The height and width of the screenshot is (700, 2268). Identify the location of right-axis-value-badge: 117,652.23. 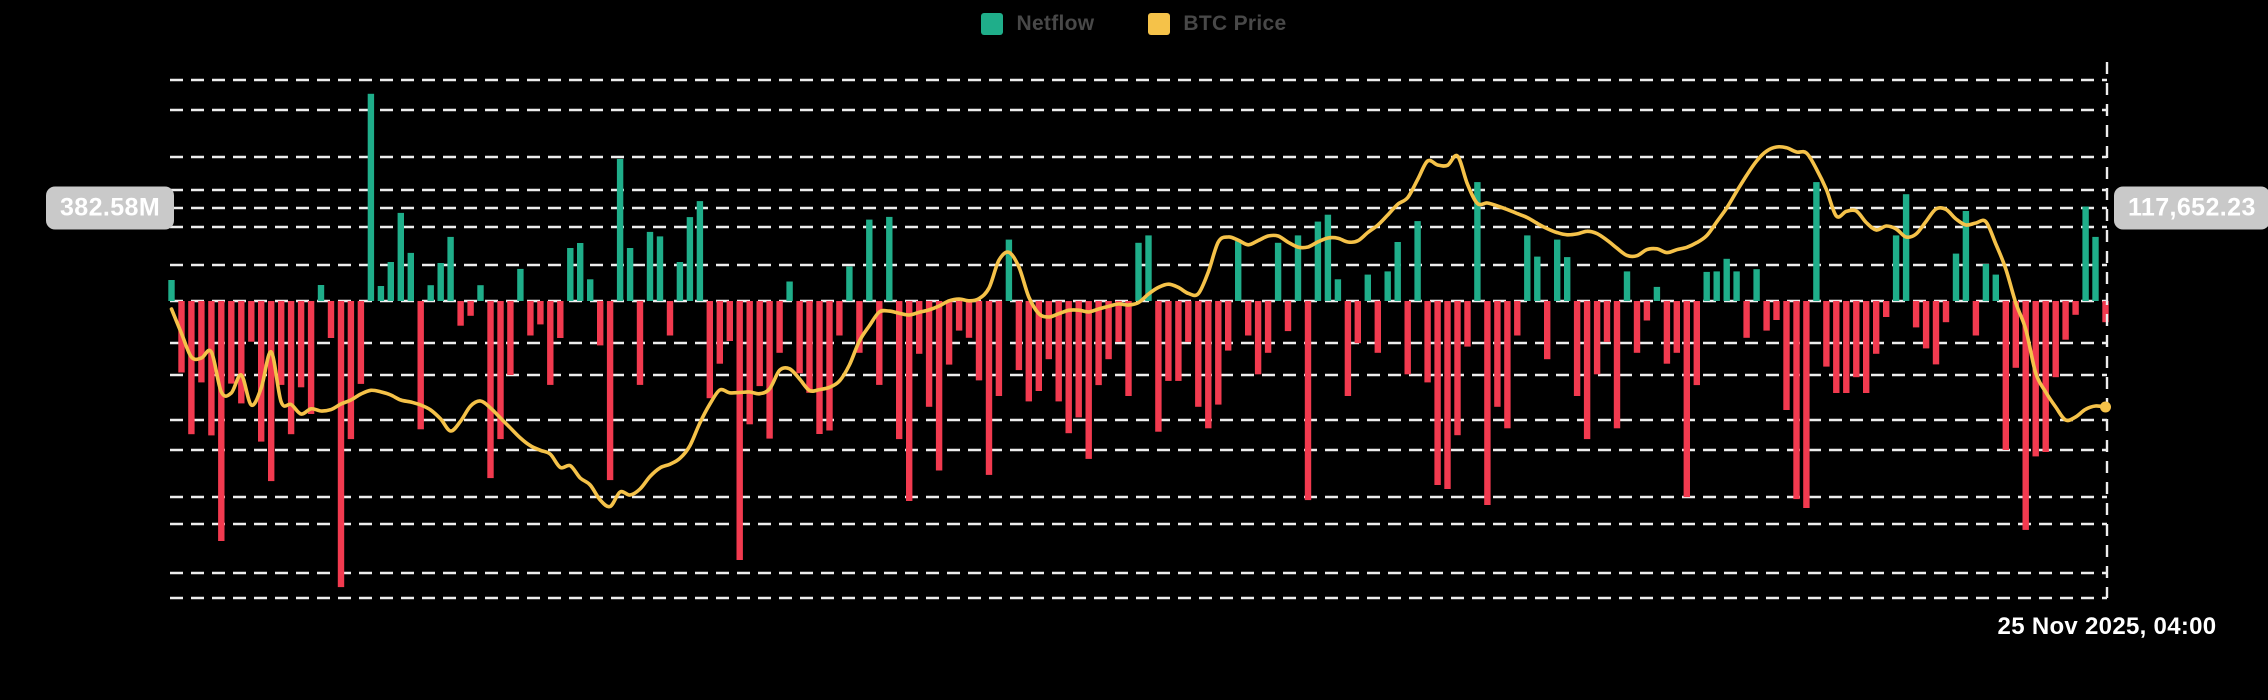
(2191, 208).